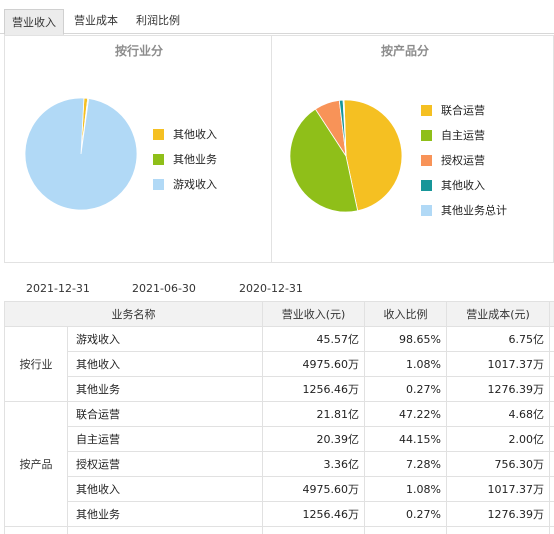 This screenshot has width=554, height=534. I want to click on row-cost: 6.75亿, so click(498, 339).